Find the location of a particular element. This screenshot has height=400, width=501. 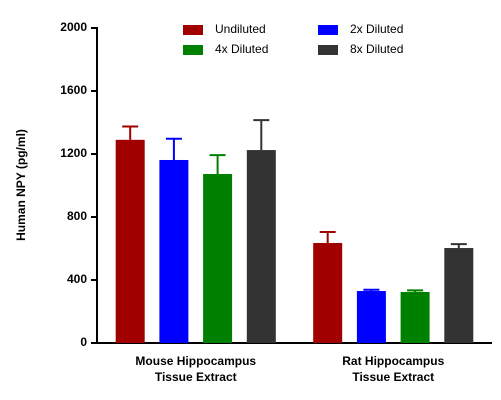

legend-label: 8x Diluted is located at coordinates (376, 49).